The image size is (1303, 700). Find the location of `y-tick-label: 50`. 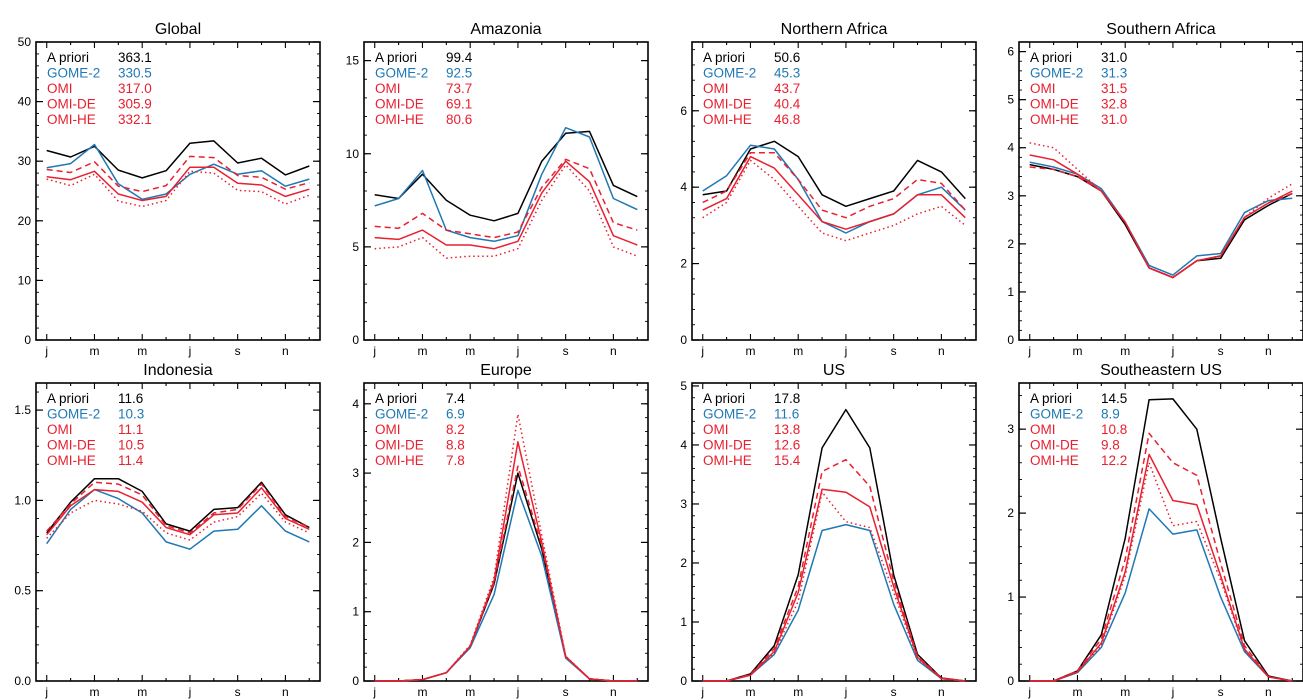

y-tick-label: 50 is located at coordinates (25, 42).